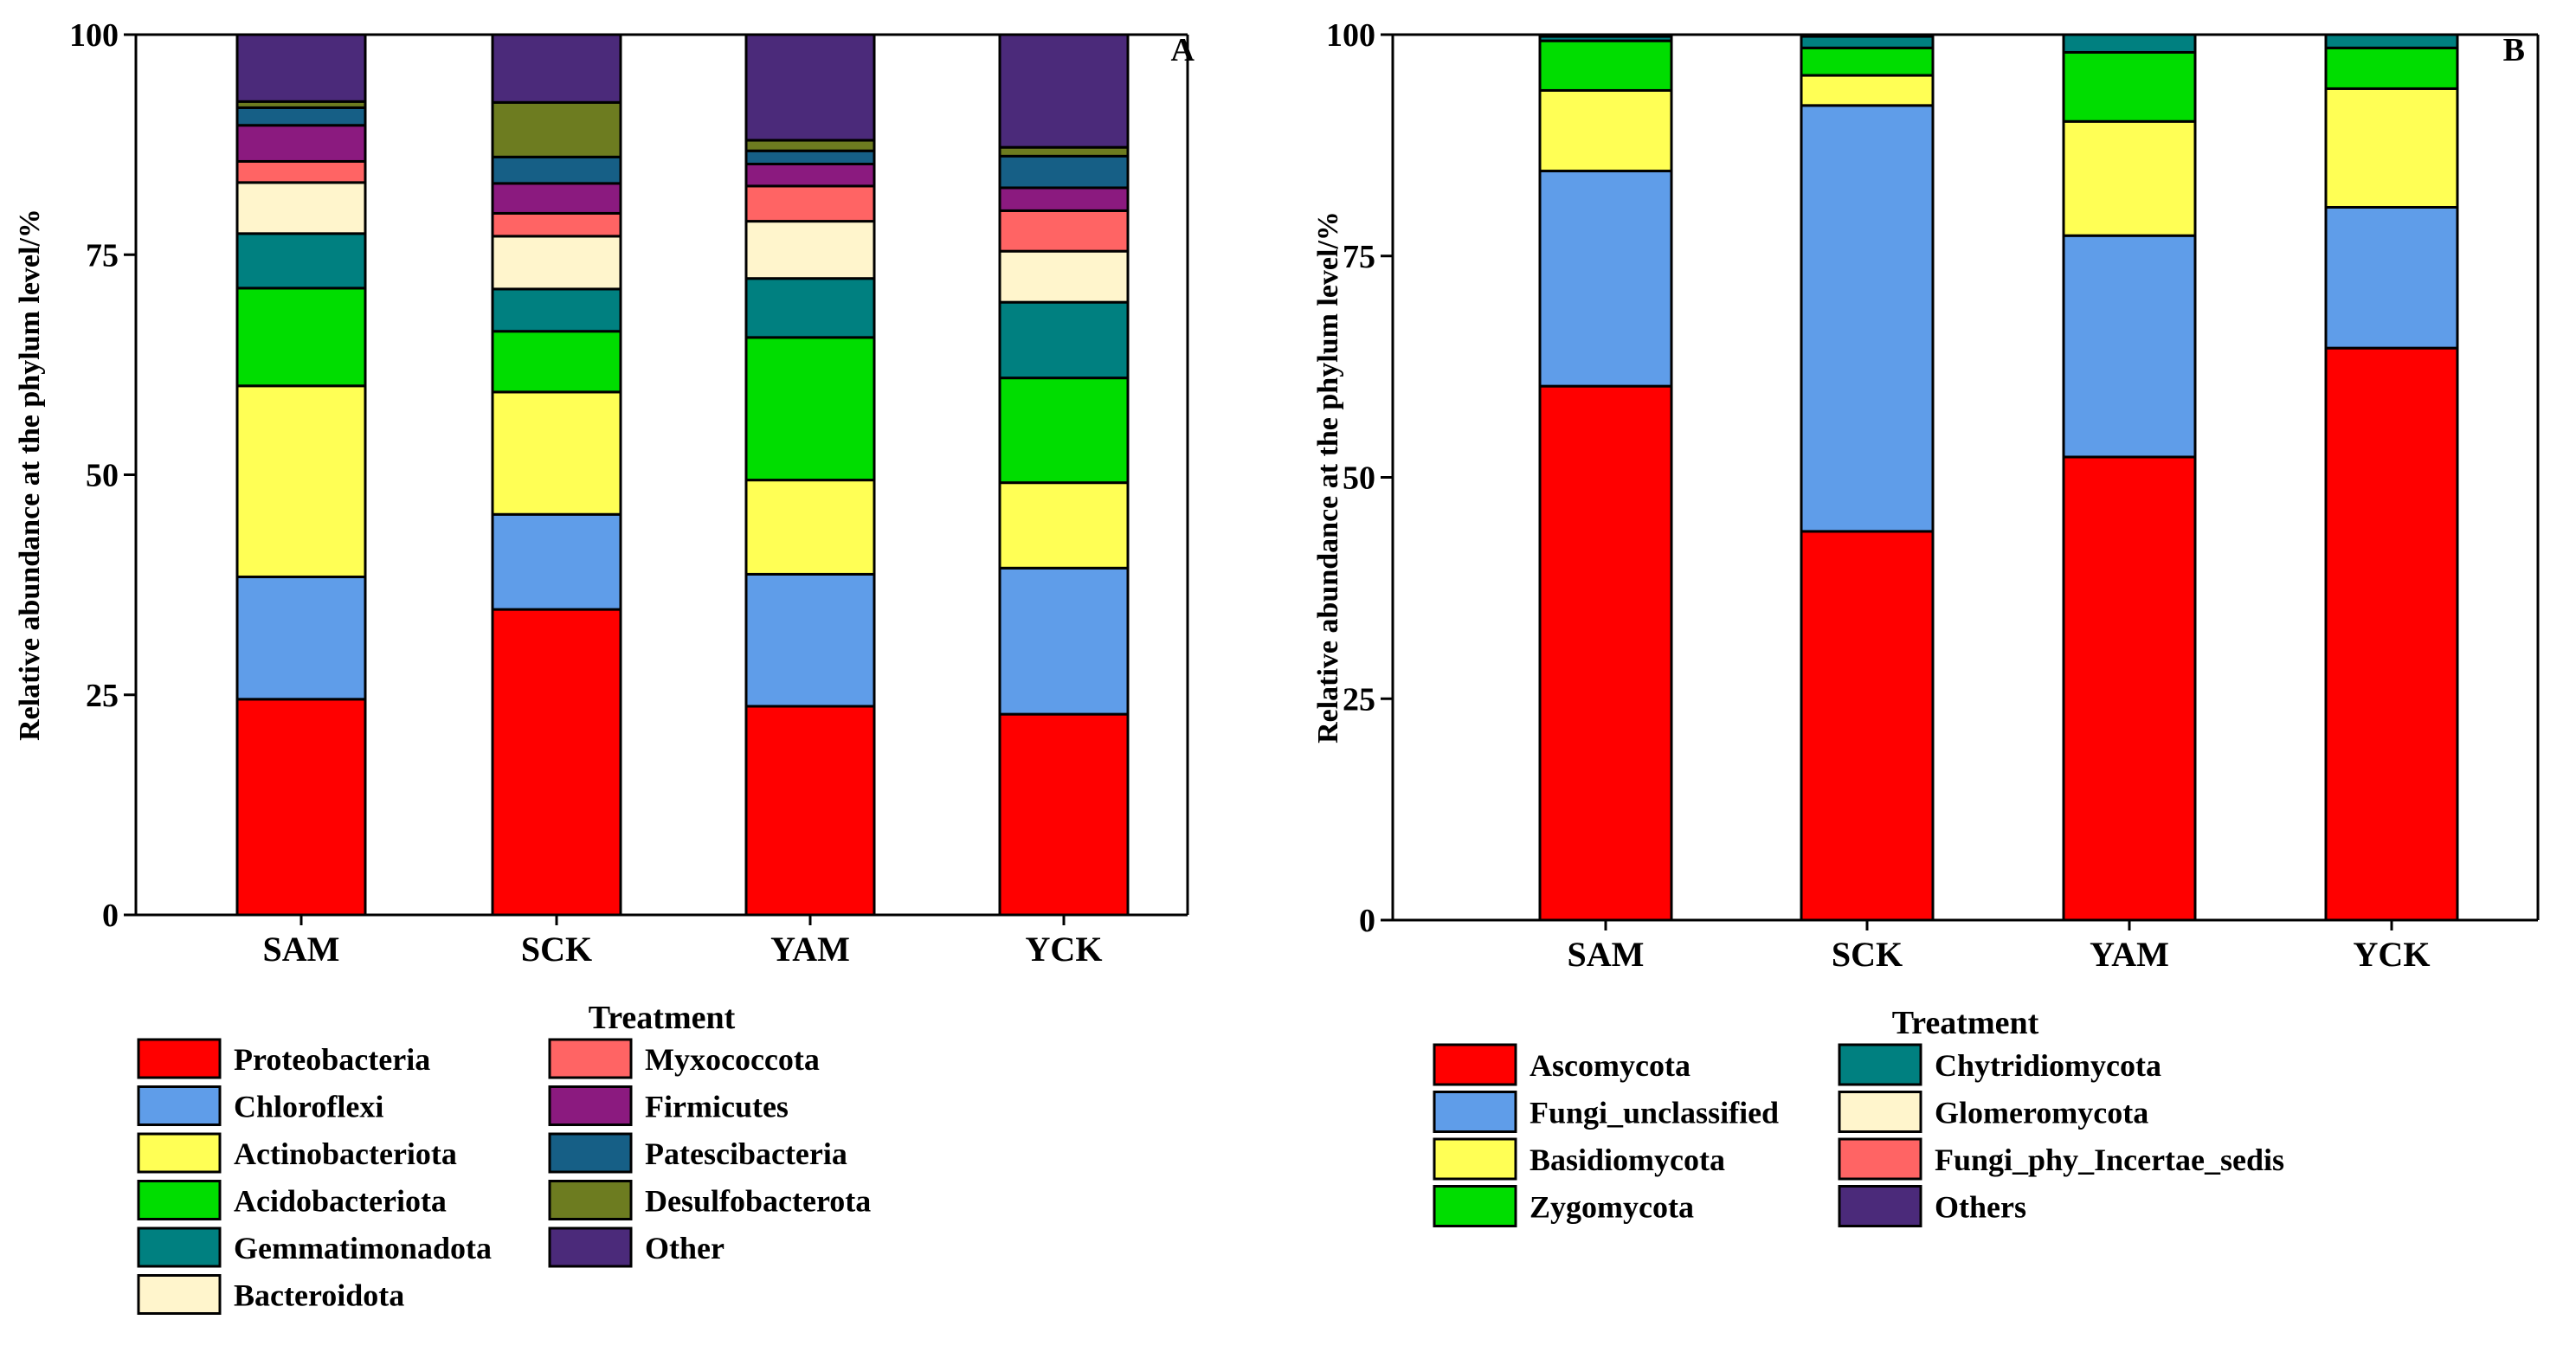 This screenshot has width=2576, height=1352. What do you see at coordinates (345, 1153) in the screenshot?
I see `legend-label: Actinobacteriota` at bounding box center [345, 1153].